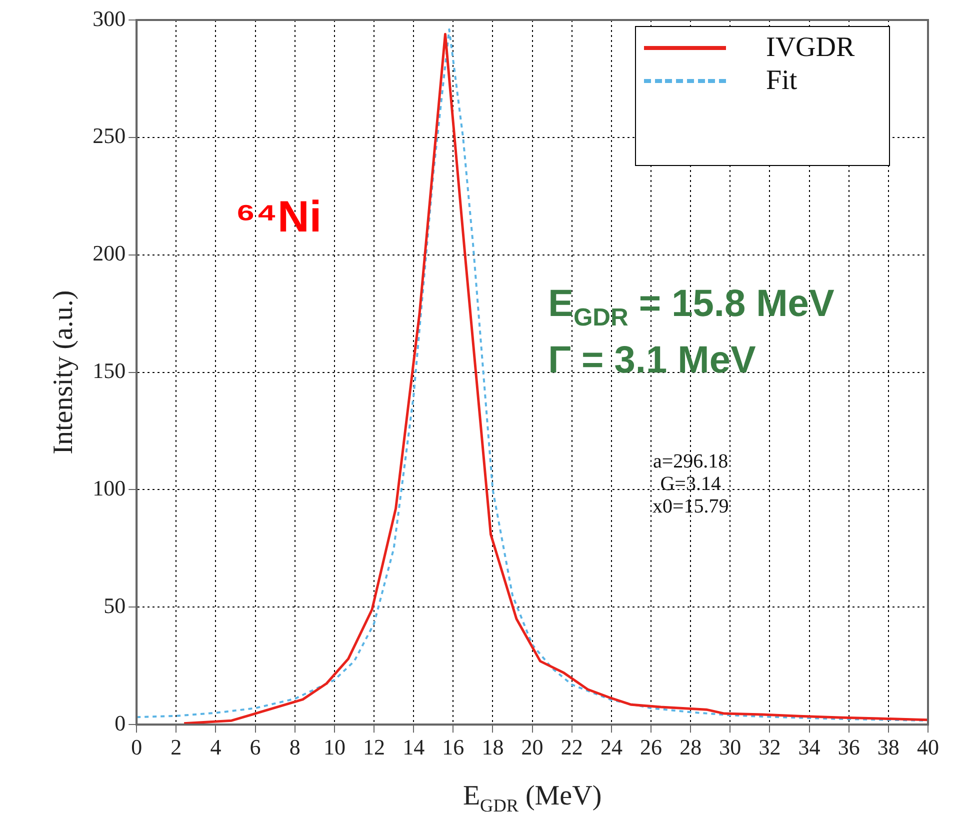 The image size is (956, 827). I want to click on x-tick-label: 12, so click(374, 747).